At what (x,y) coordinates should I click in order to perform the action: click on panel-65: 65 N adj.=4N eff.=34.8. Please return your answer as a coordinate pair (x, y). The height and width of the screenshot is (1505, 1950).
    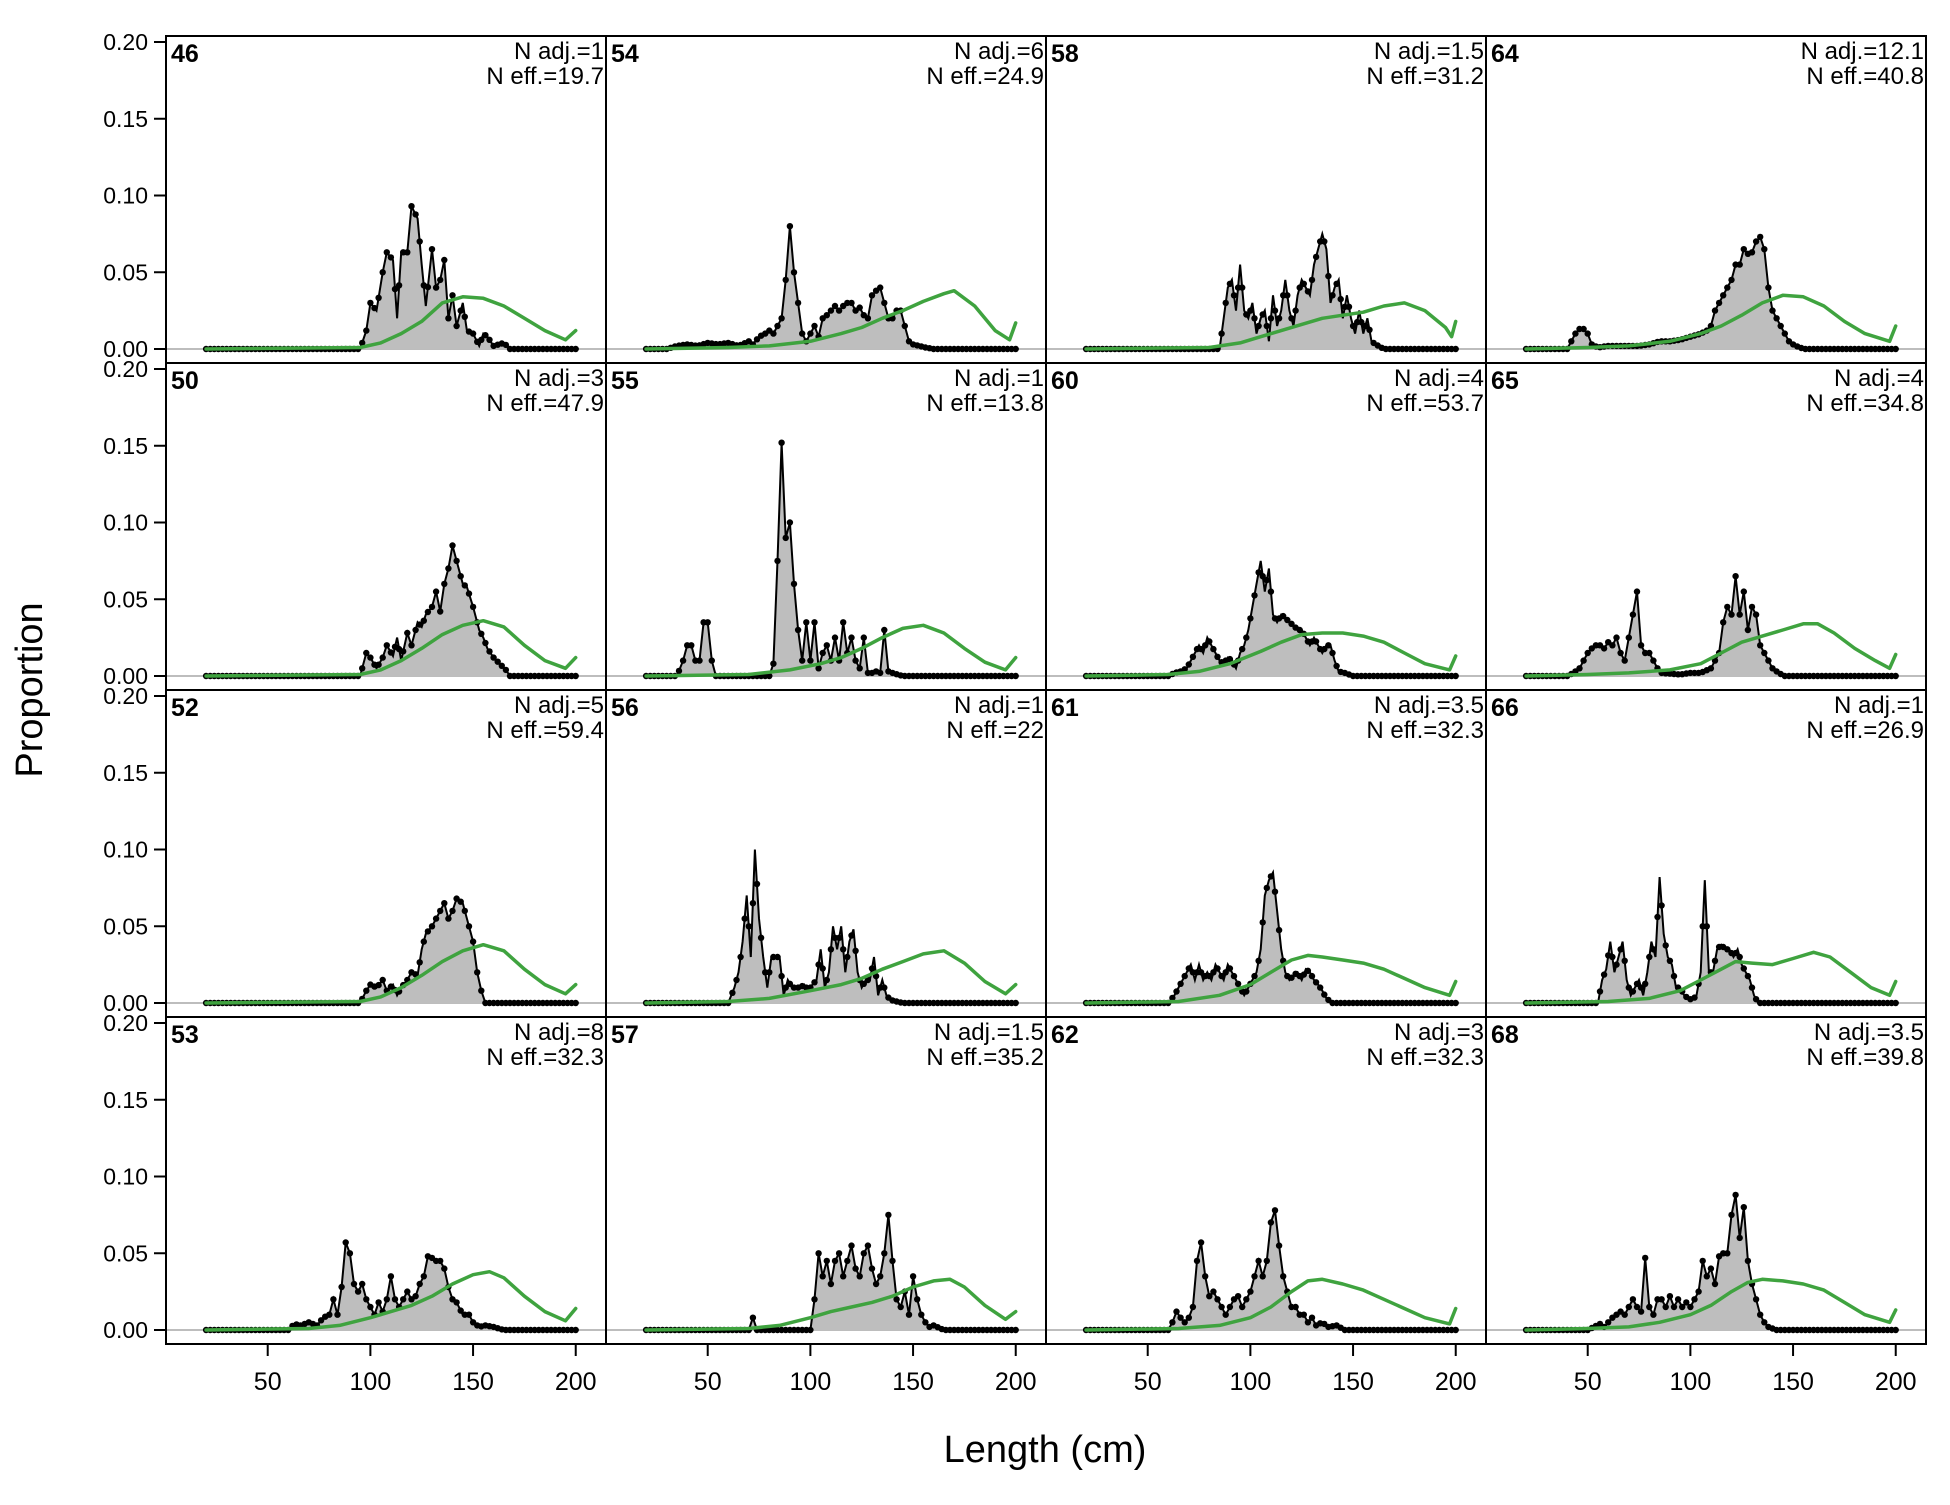
    Looking at the image, I should click on (1706, 526).